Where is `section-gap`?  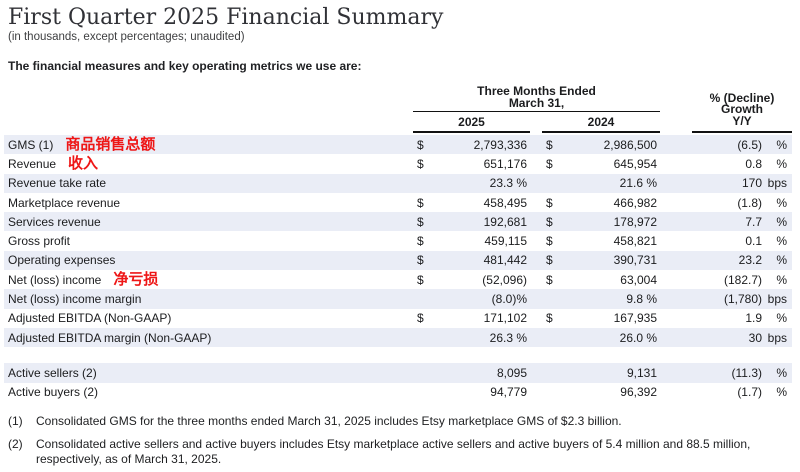 section-gap is located at coordinates (398, 355).